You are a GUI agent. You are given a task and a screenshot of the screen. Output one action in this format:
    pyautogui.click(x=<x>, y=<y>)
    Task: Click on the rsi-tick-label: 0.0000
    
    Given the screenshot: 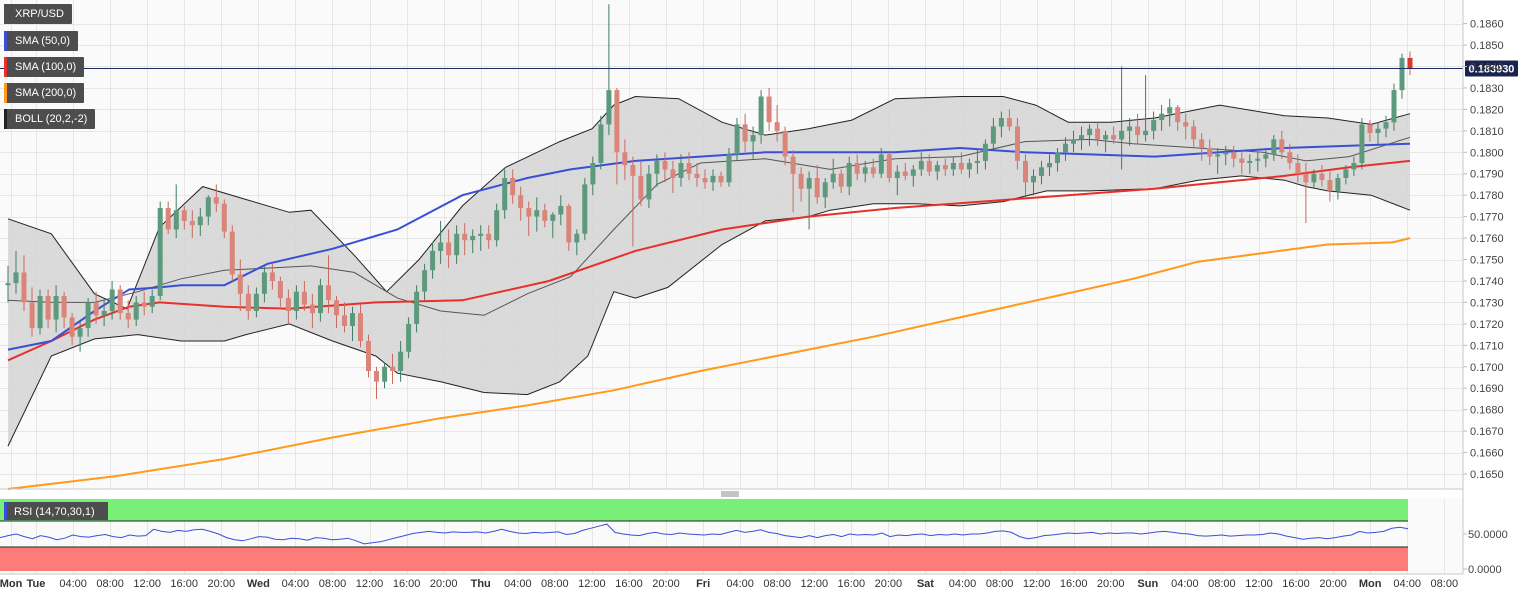 What is the action you would take?
    pyautogui.click(x=1485, y=570)
    